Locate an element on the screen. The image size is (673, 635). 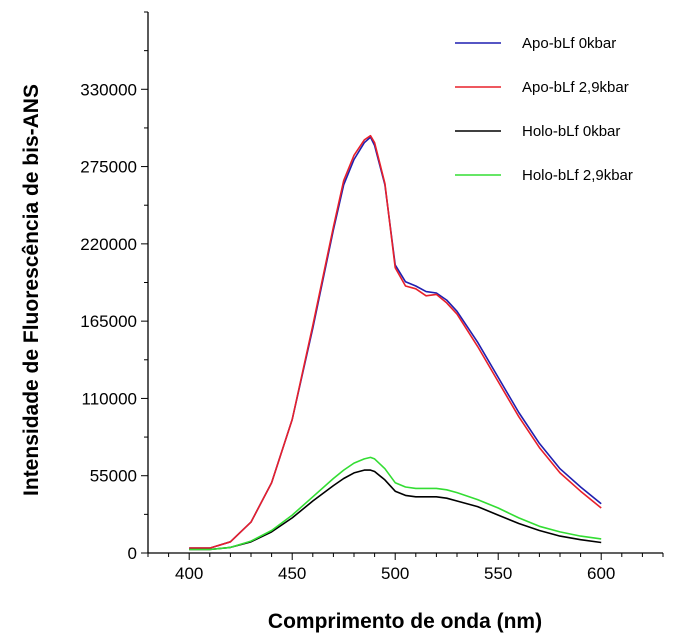
y-axis-title: Intensidade de Fluorescência de bis-ANS is located at coordinates (31, 290).